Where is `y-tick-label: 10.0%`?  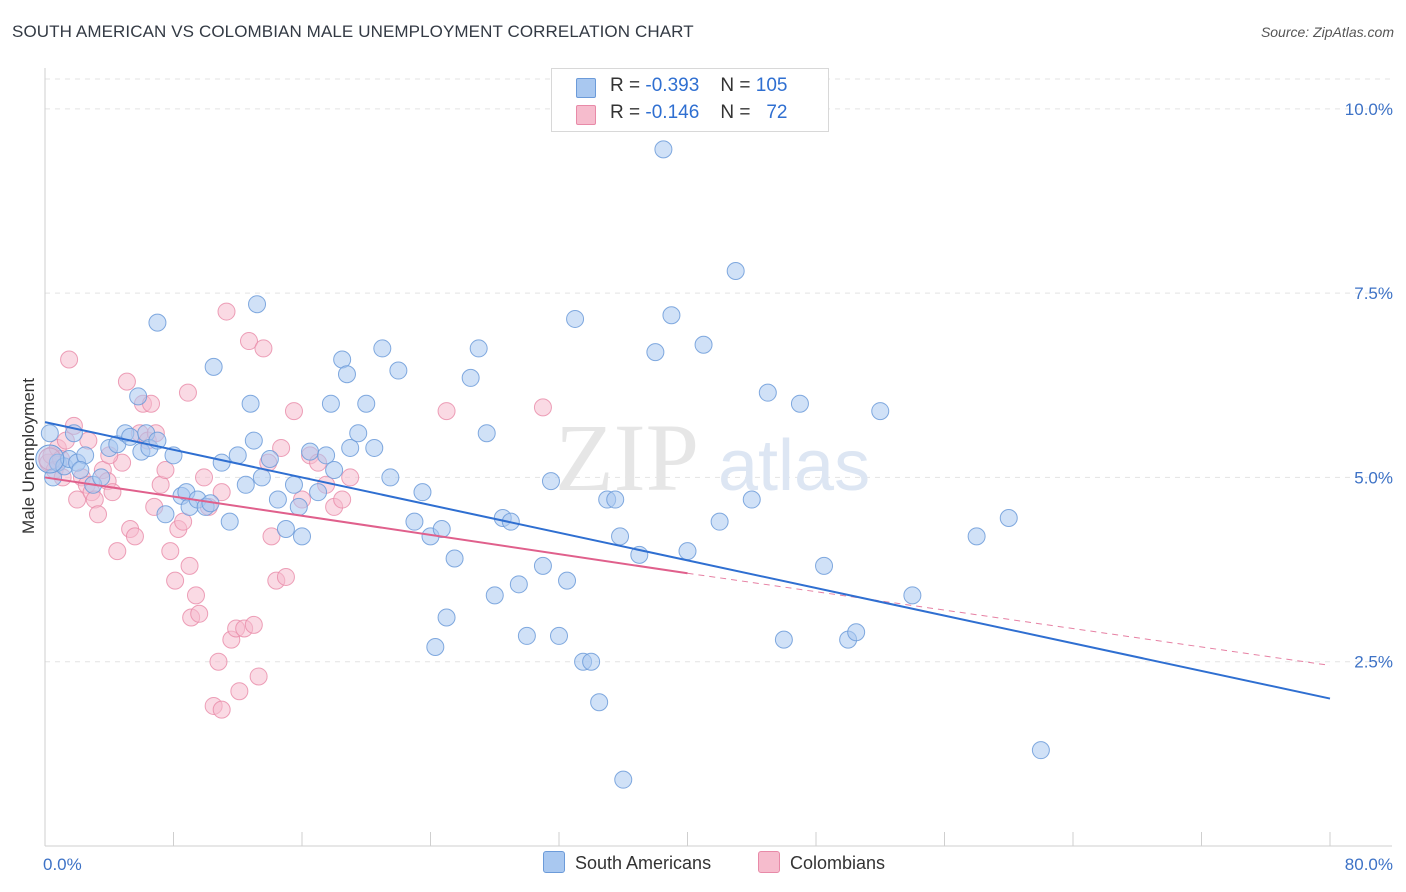
y-tick-label: 10.0% is located at coordinates (1369, 109).